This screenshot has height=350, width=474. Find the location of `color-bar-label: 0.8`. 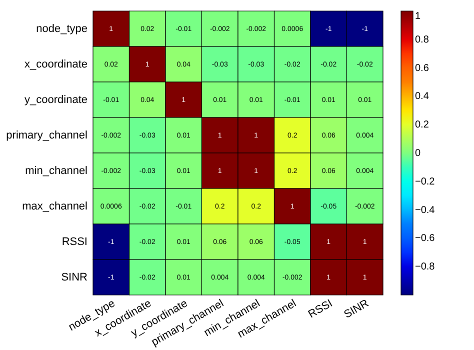

color-bar-label: 0.8 is located at coordinates (422, 40).